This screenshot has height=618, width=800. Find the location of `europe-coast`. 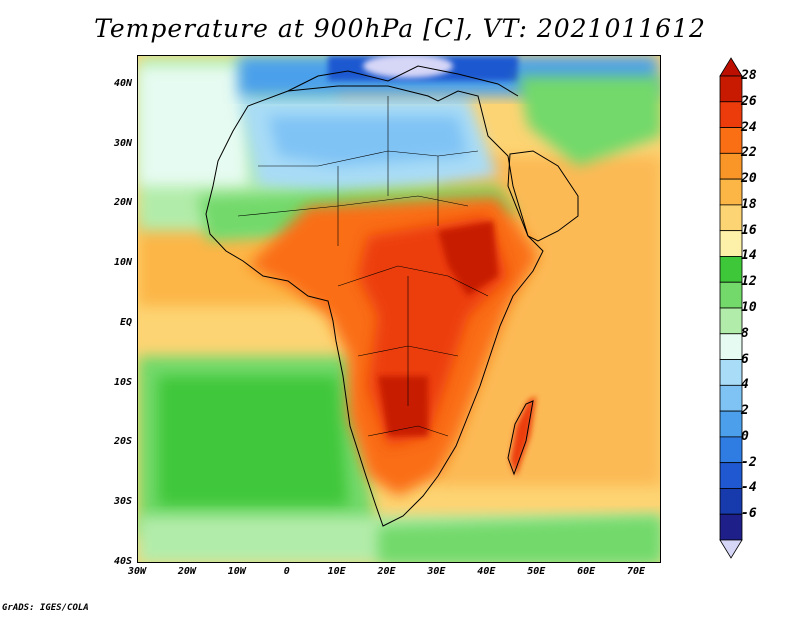

europe-coast is located at coordinates (403, 81).